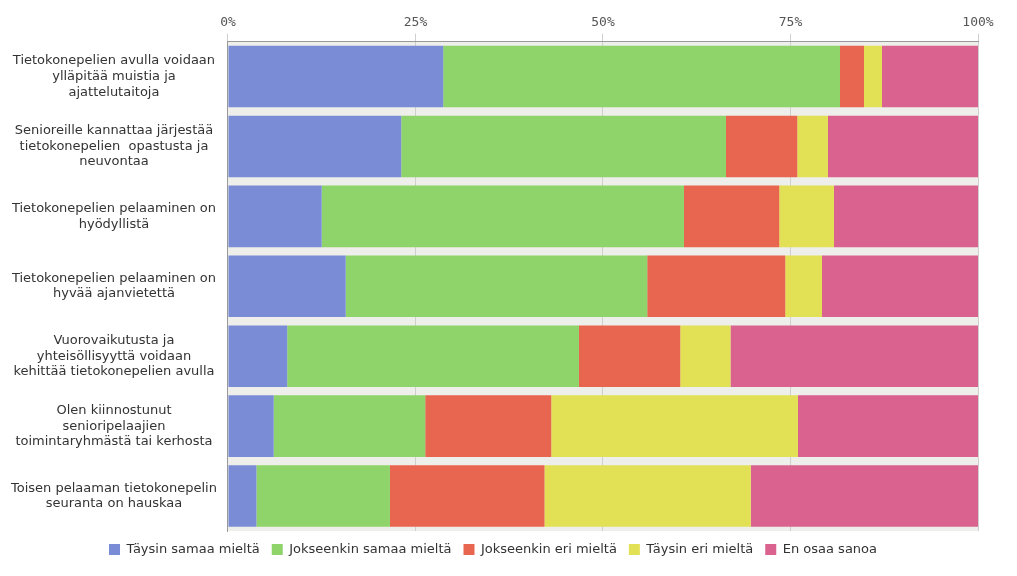  I want to click on legend-label: Jokseenkin eri mieltä, so click(548, 548).